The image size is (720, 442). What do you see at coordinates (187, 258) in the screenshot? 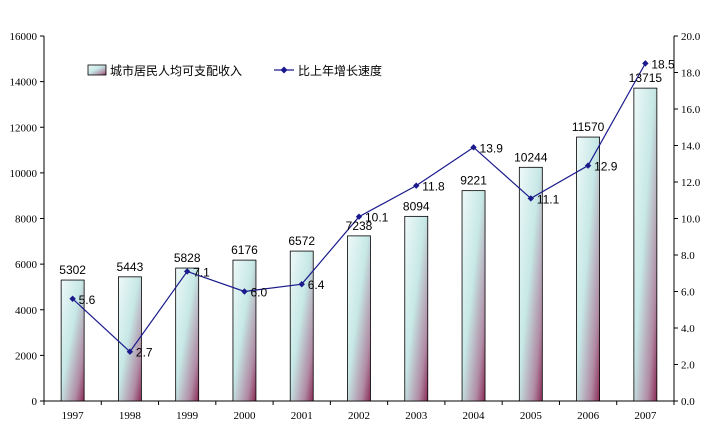
I see `bar-value-label: 5828` at bounding box center [187, 258].